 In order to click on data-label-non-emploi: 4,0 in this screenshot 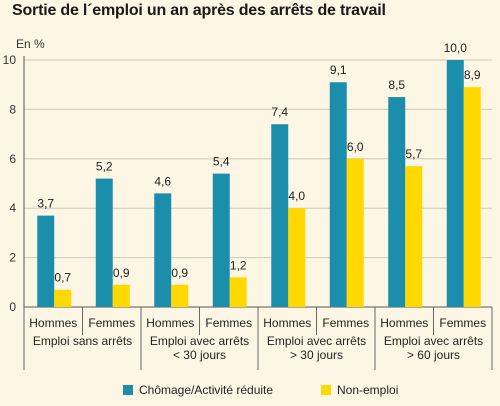, I will do `click(296, 196)`.